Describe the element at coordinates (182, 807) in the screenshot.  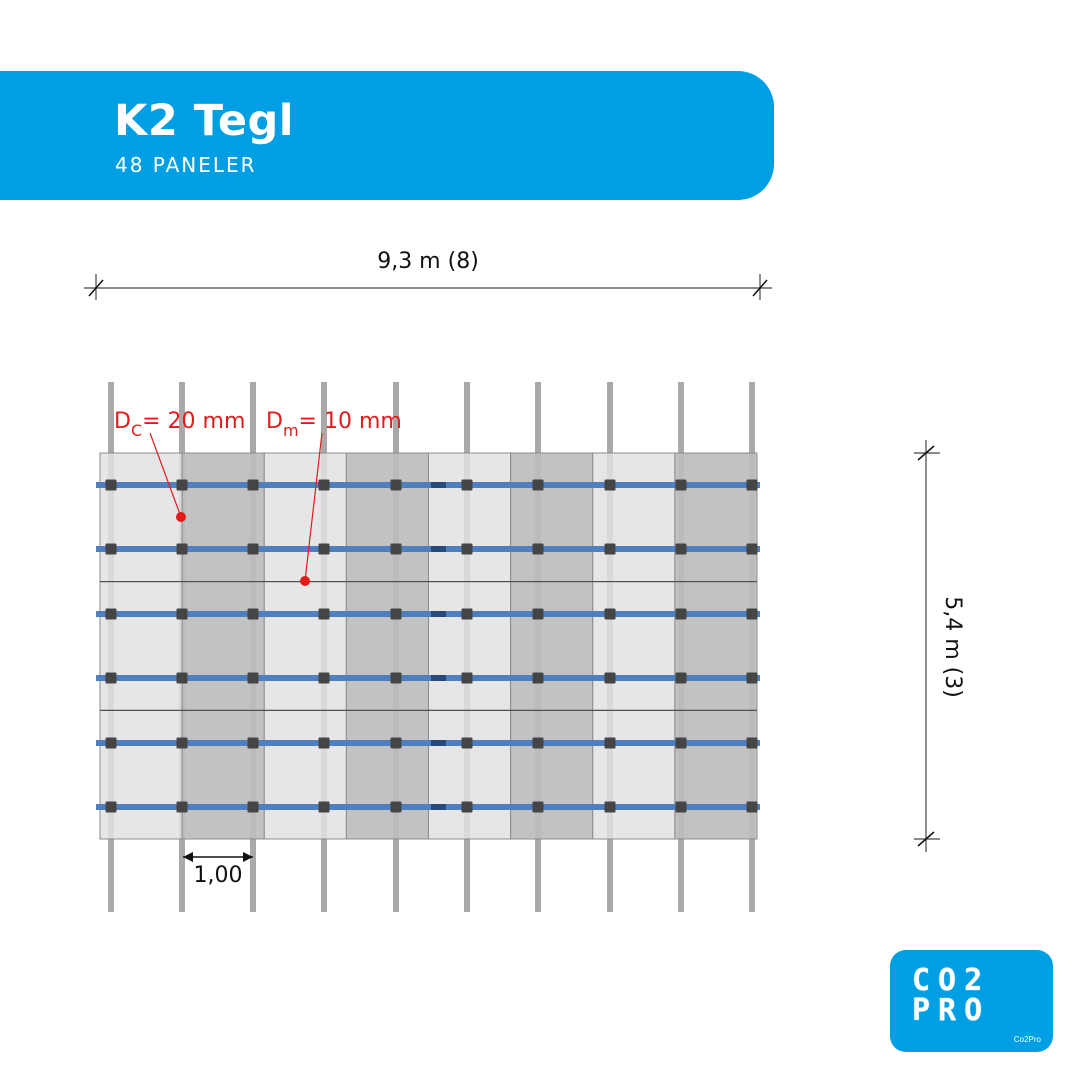
I see `clamp-r6-p2` at that location.